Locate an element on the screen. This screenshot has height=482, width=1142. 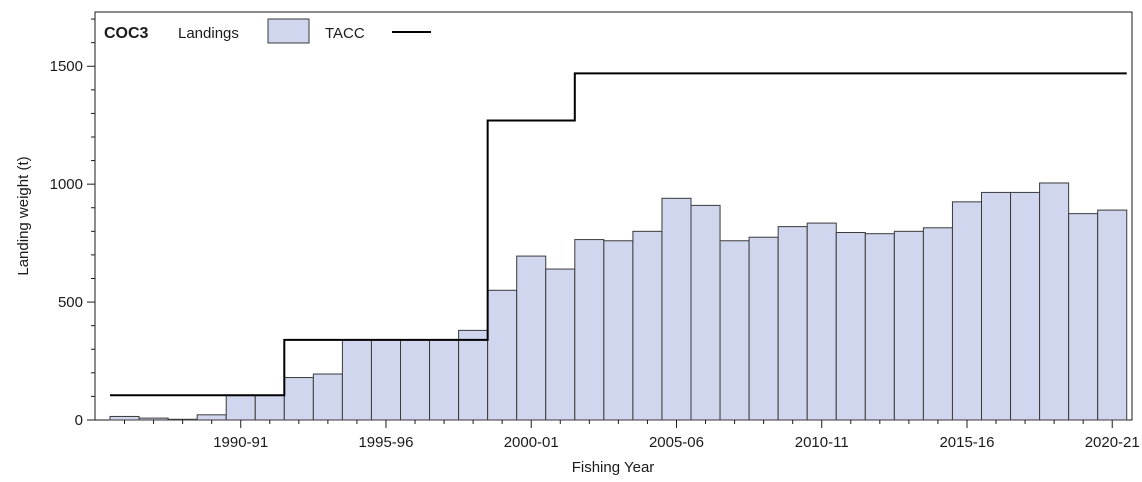
x-tick-label: 2000-01 is located at coordinates (531, 442).